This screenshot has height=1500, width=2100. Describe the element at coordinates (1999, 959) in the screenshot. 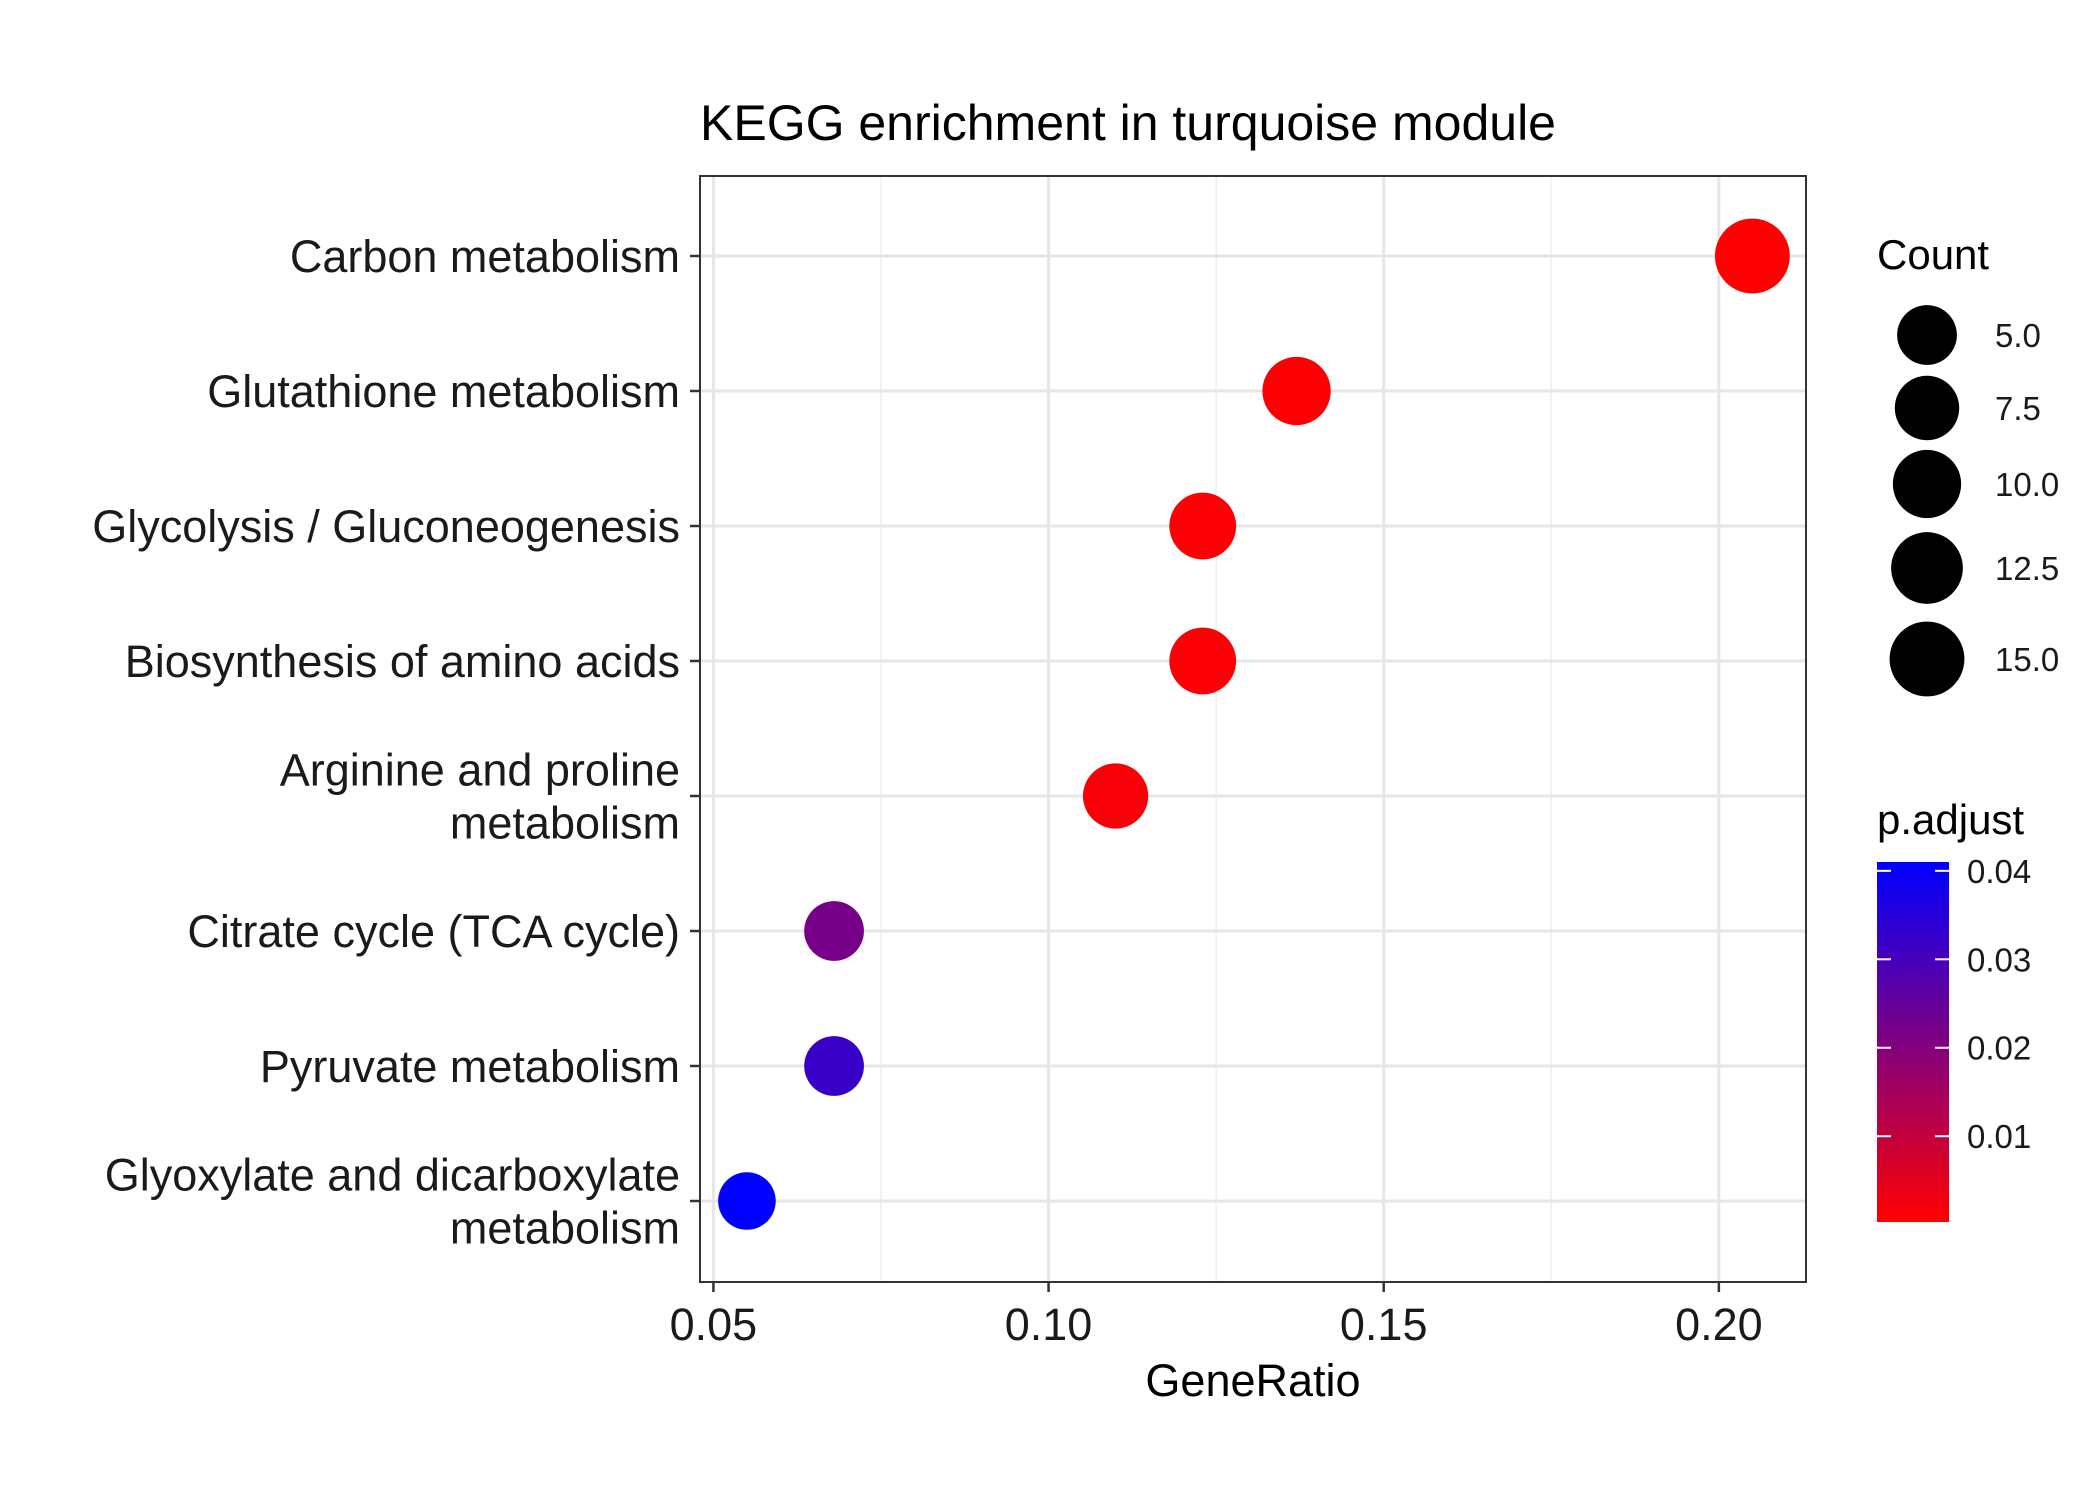

I see `color-legend-label: 0.03` at that location.